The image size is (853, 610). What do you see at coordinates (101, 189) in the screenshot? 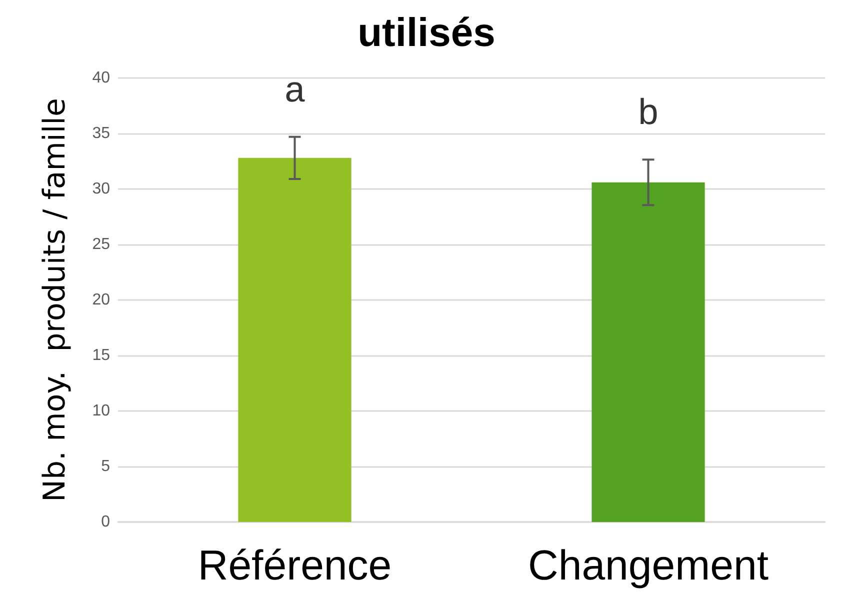
I see `y-tick-label: 30` at bounding box center [101, 189].